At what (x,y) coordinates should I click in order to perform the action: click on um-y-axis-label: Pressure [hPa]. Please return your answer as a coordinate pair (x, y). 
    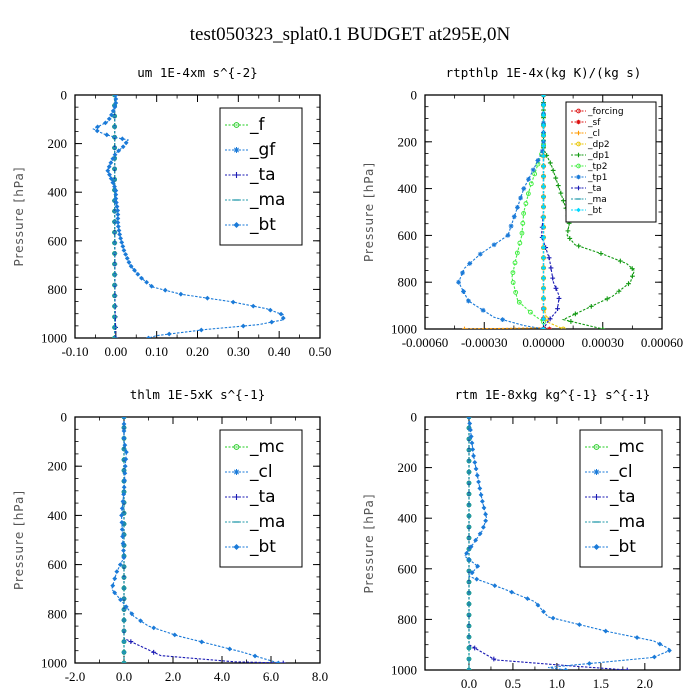
    Looking at the image, I should click on (19, 216).